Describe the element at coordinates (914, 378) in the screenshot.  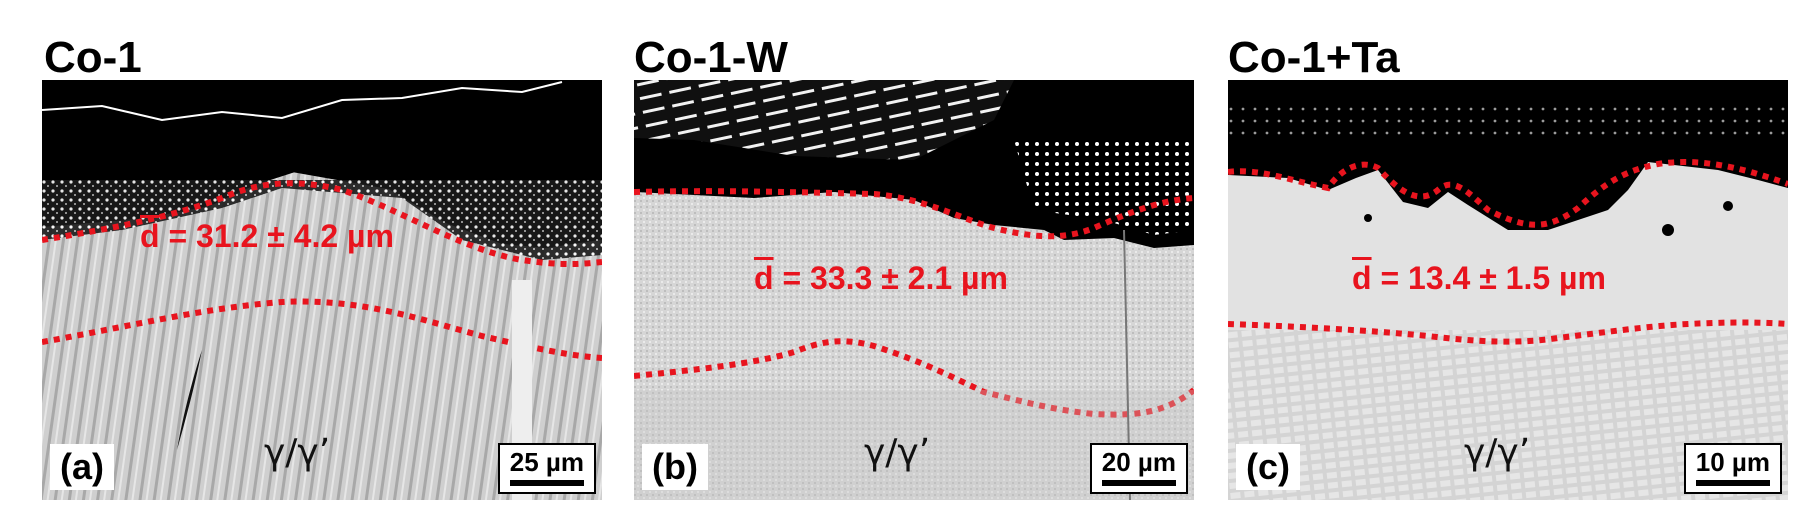
I see `depletion-boundary-line-b` at that location.